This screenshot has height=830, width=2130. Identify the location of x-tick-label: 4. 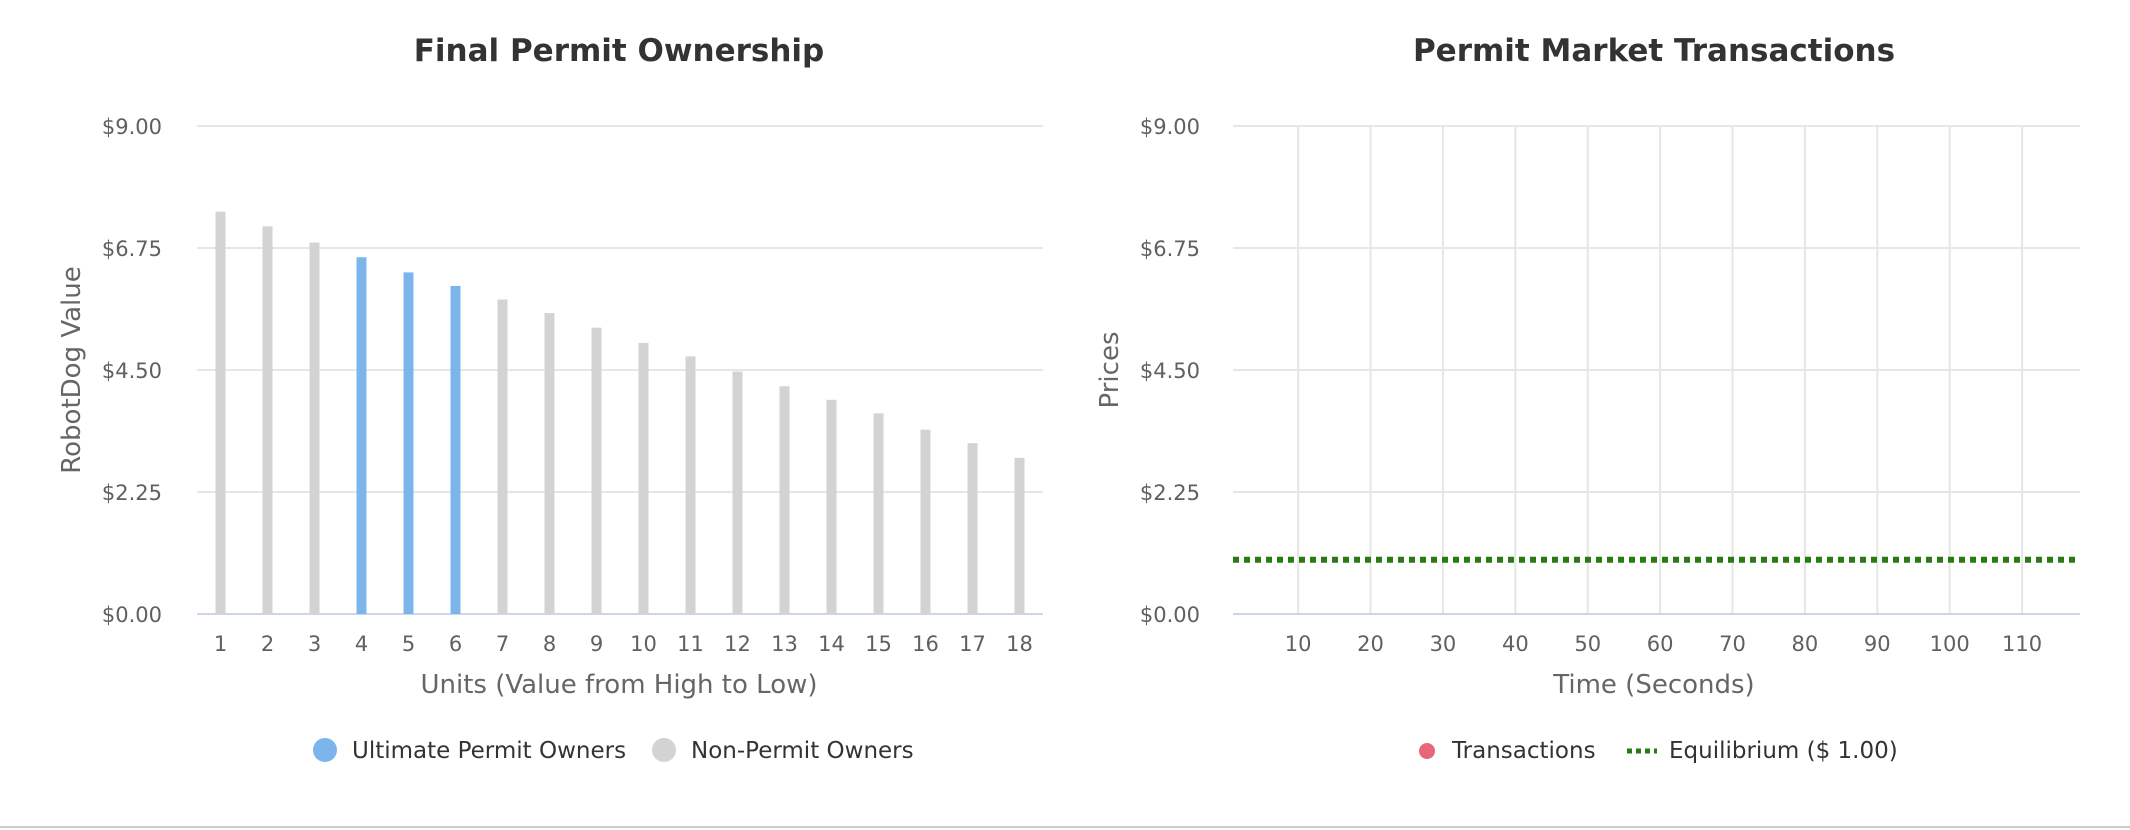
(361, 644).